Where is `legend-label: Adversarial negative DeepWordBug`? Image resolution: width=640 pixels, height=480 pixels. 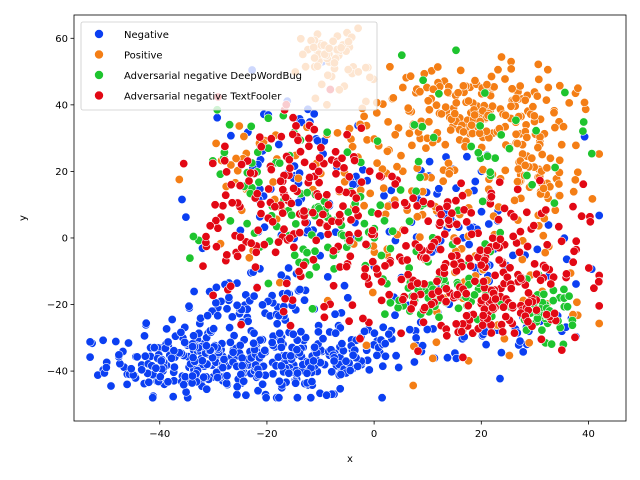 legend-label: Adversarial negative DeepWordBug is located at coordinates (213, 76).